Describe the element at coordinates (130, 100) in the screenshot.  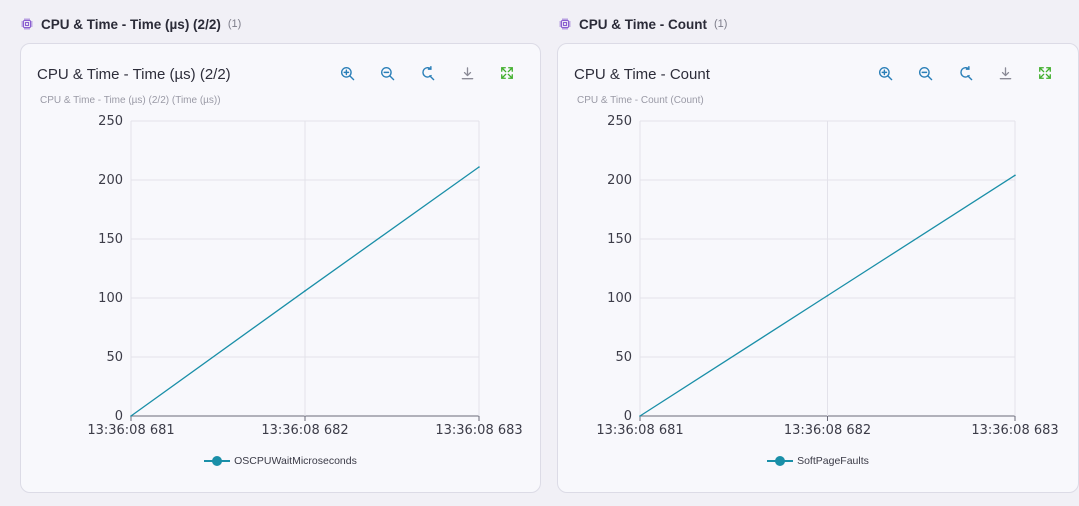
I see `chart-subtitle: CPU & Time - Time (µs) (2/2) (Time (µs))` at that location.